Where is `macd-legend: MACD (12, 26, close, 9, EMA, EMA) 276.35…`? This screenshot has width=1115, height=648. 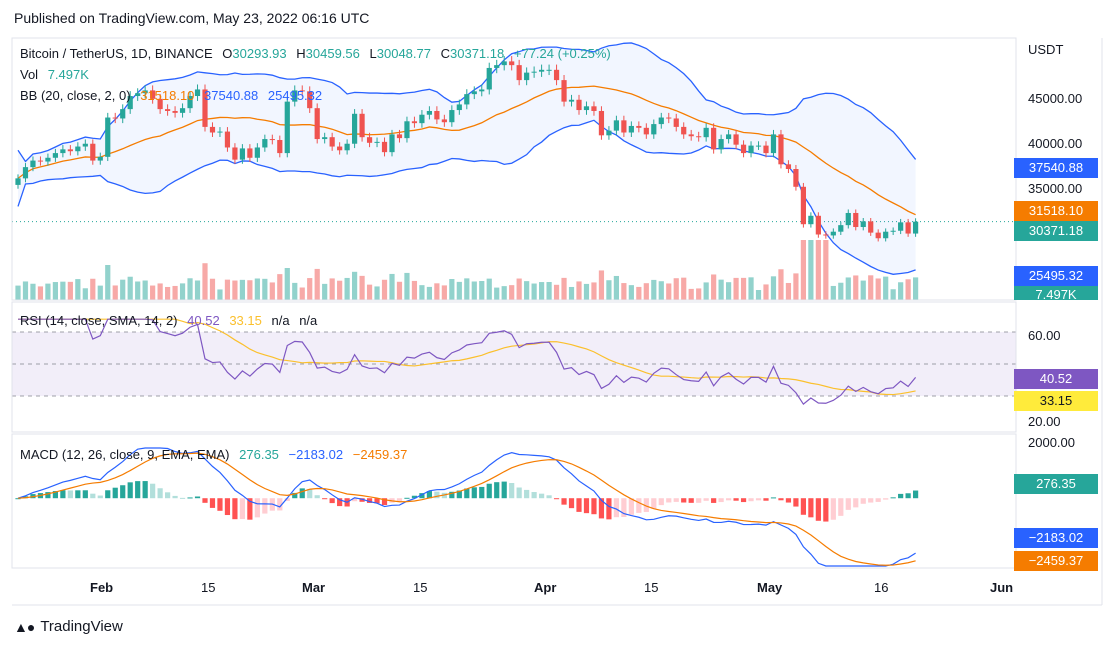 macd-legend: MACD (12, 26, close, 9, EMA, EMA) 276.35… is located at coordinates (216, 454).